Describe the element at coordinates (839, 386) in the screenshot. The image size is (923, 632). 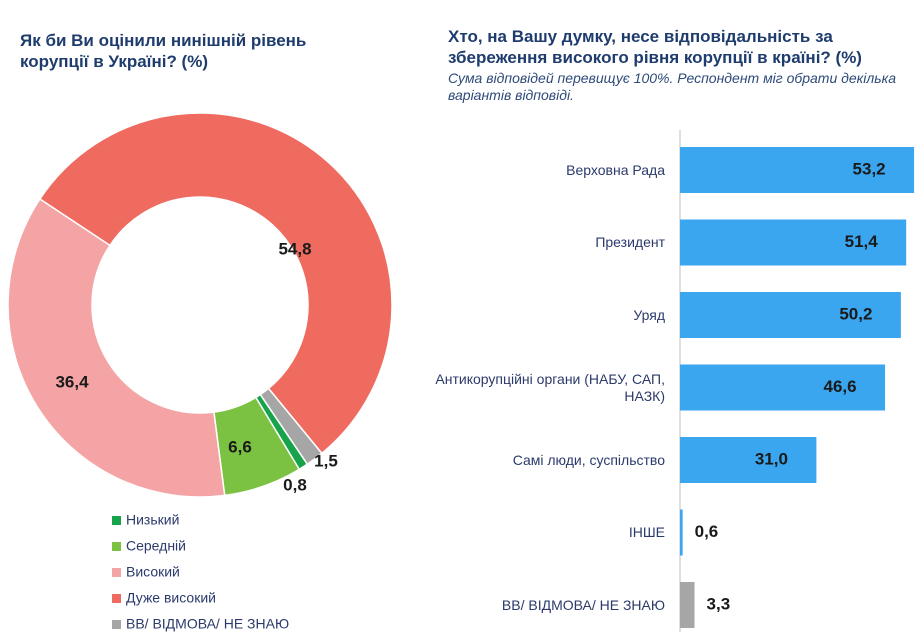
I see `data-label: 46,6` at that location.